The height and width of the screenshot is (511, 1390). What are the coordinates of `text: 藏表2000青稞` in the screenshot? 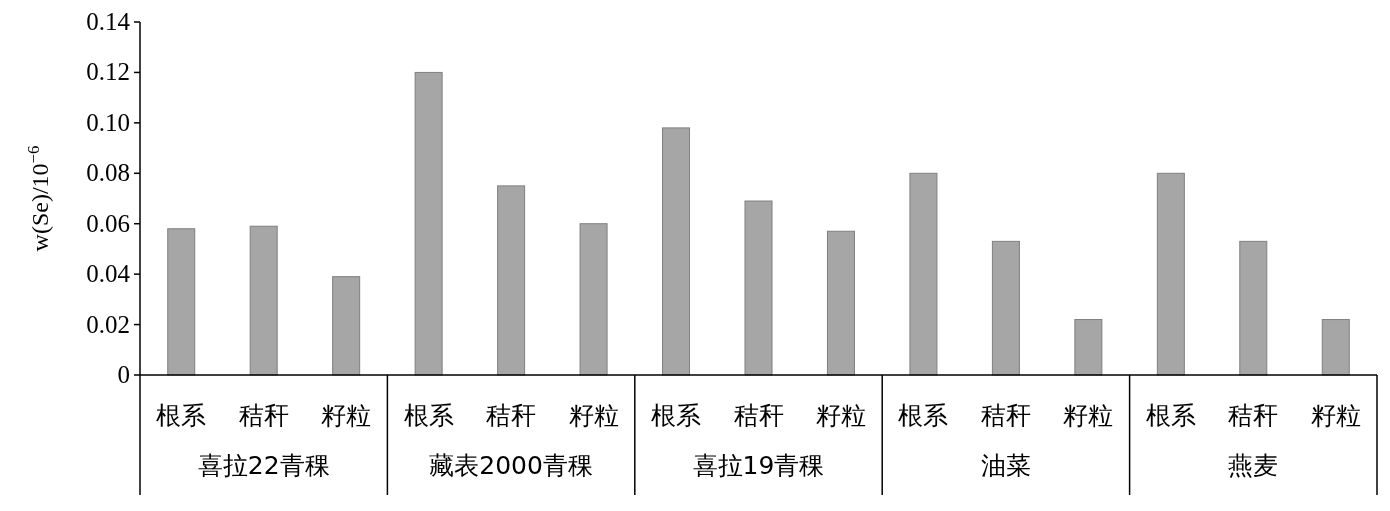 It's located at (511, 465).